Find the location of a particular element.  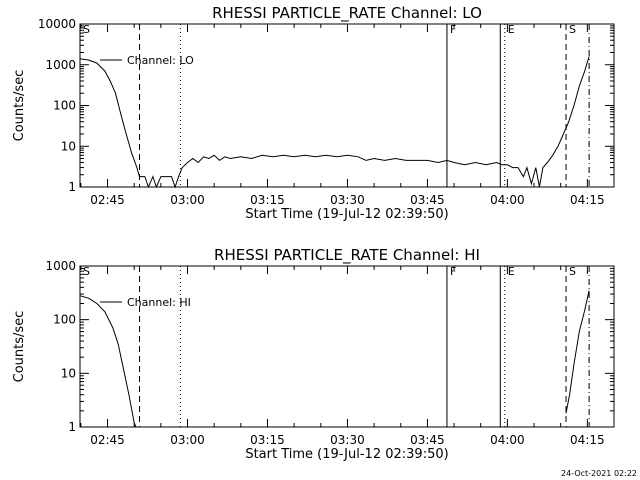

chart-title-hi: RHESSI PARTICLE_RATE Channel: HI is located at coordinates (347, 255).